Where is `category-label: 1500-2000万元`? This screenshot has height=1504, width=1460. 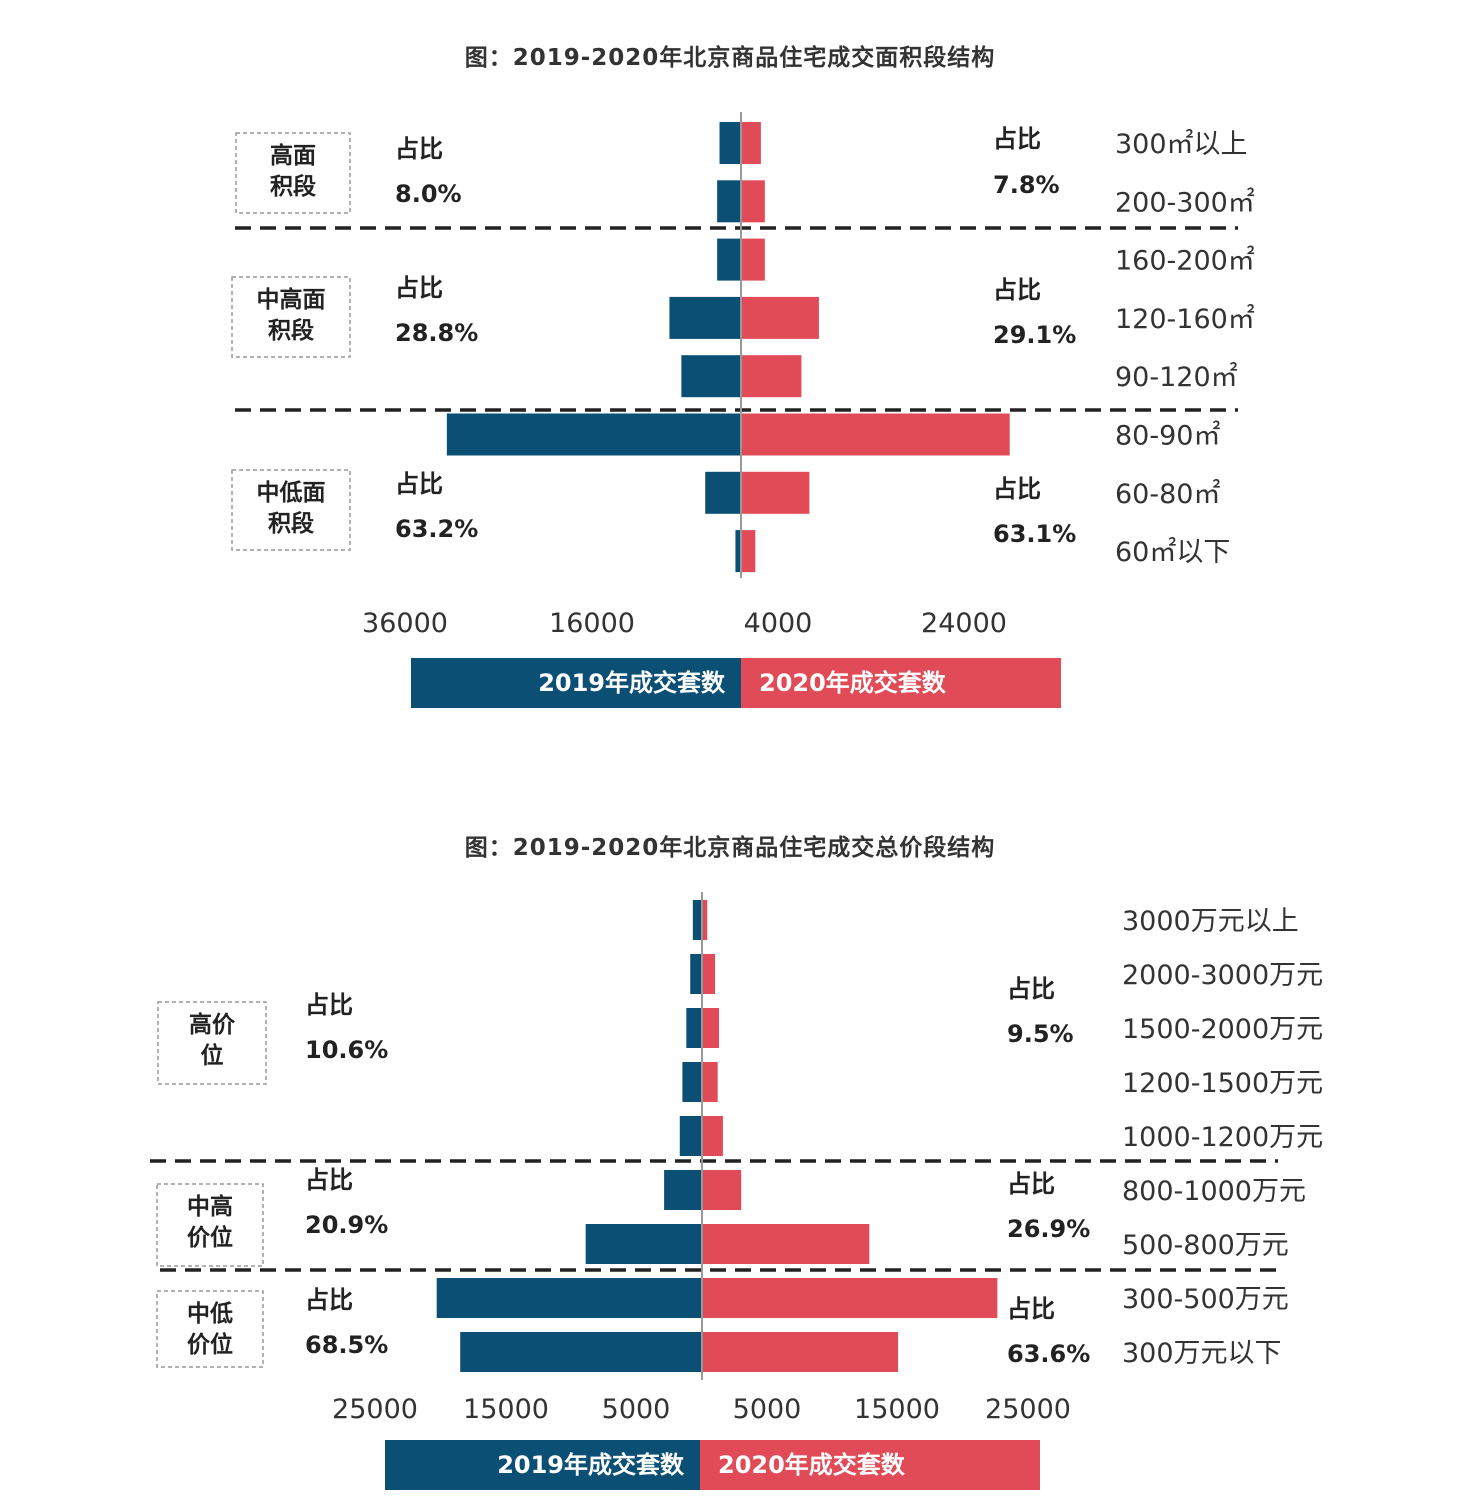 category-label: 1500-2000万元 is located at coordinates (1222, 1029).